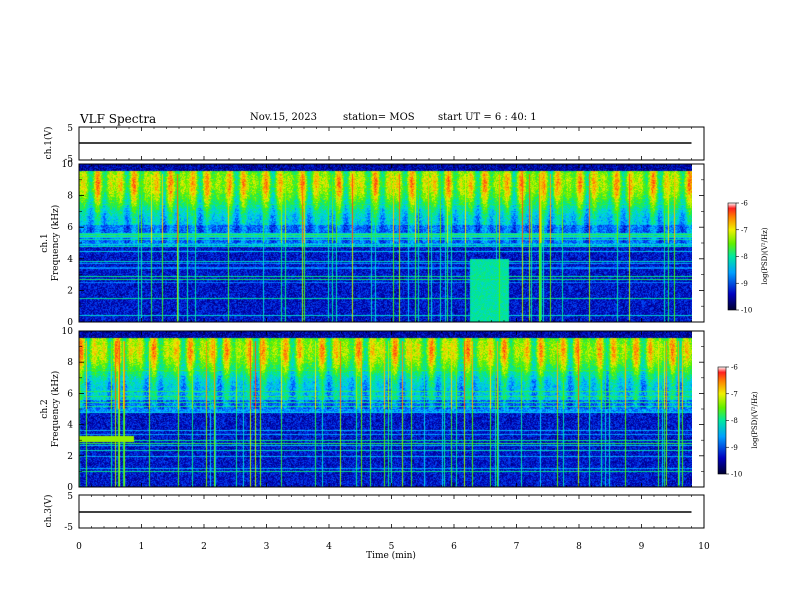 Image resolution: width=792 pixels, height=612 pixels. What do you see at coordinates (55, 409) in the screenshot?
I see `ch2-freq-label: Frequency (kHz)` at bounding box center [55, 409].